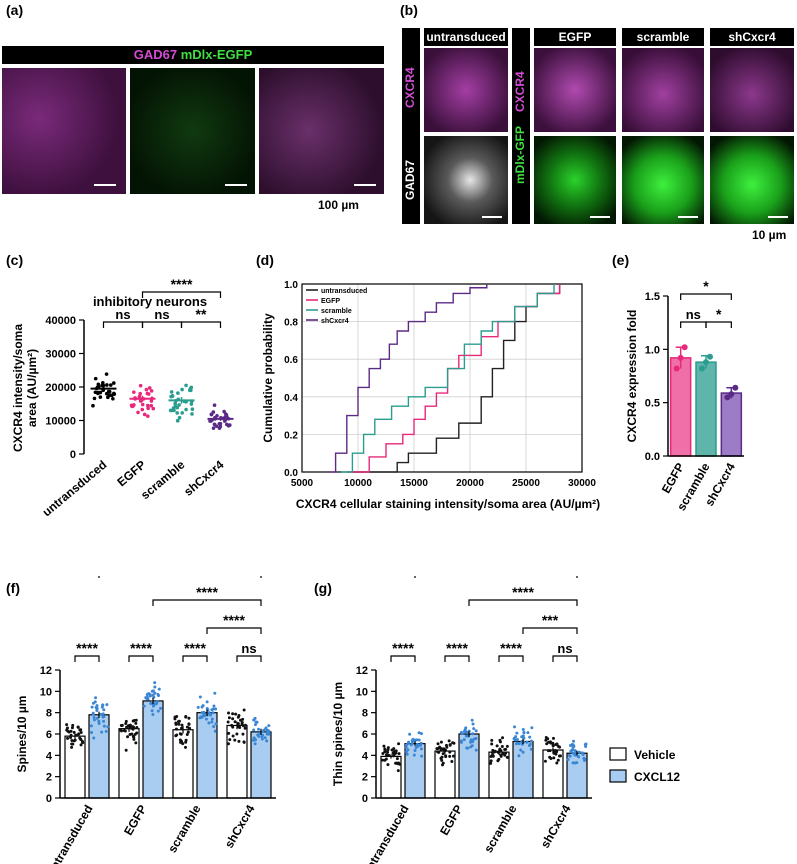 Image resolution: width=797 pixels, height=864 pixels. Describe the element at coordinates (335, 321) in the screenshot. I see `legend-label: shCxcr4` at that location.